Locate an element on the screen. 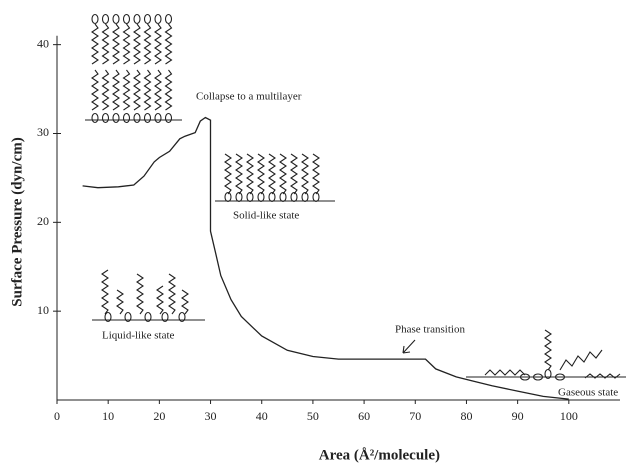 The image size is (626, 464). x-tick-label: 100 is located at coordinates (569, 416).